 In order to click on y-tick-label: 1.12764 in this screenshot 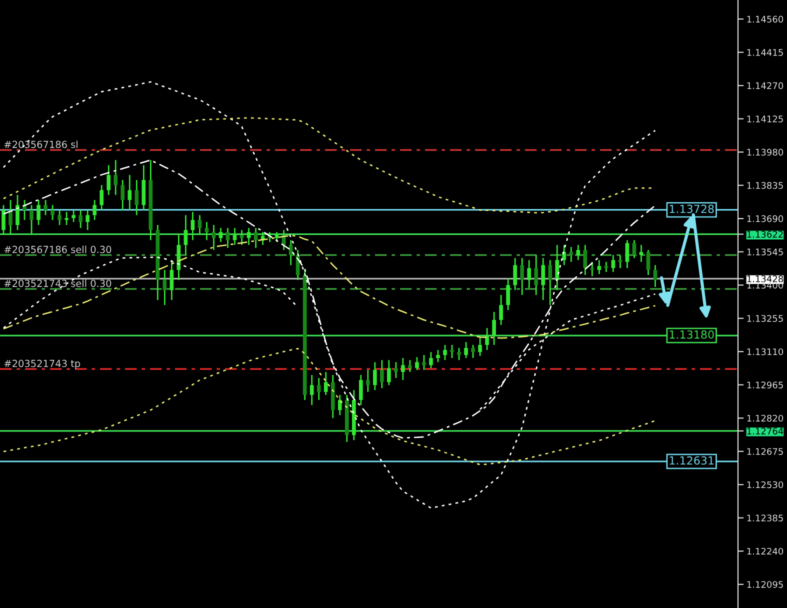, I will do `click(765, 431)`.